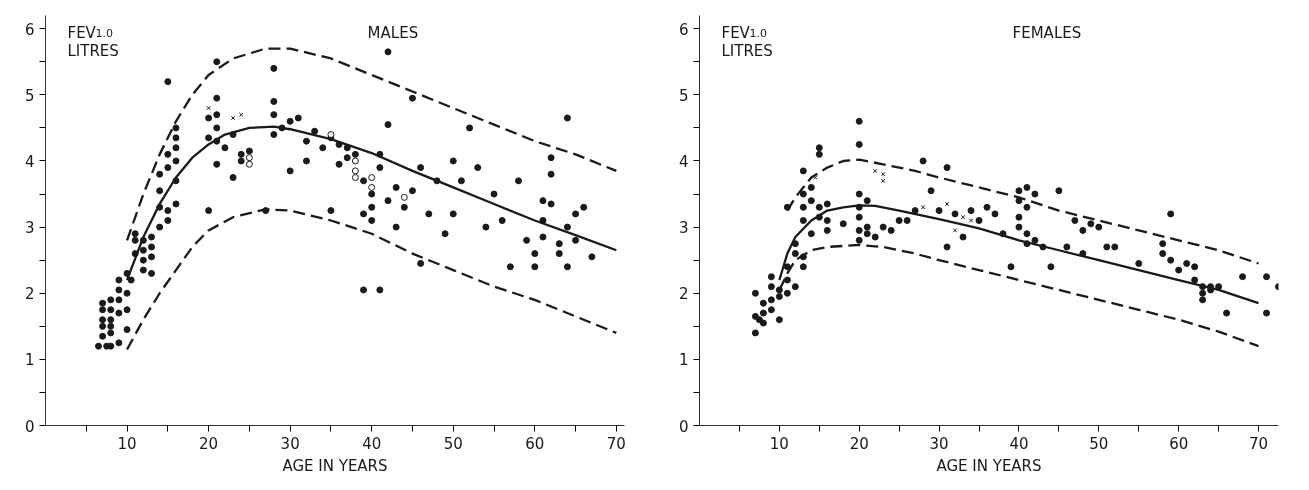  What do you see at coordinates (393, 32) in the screenshot?
I see `text: MALES` at bounding box center [393, 32].